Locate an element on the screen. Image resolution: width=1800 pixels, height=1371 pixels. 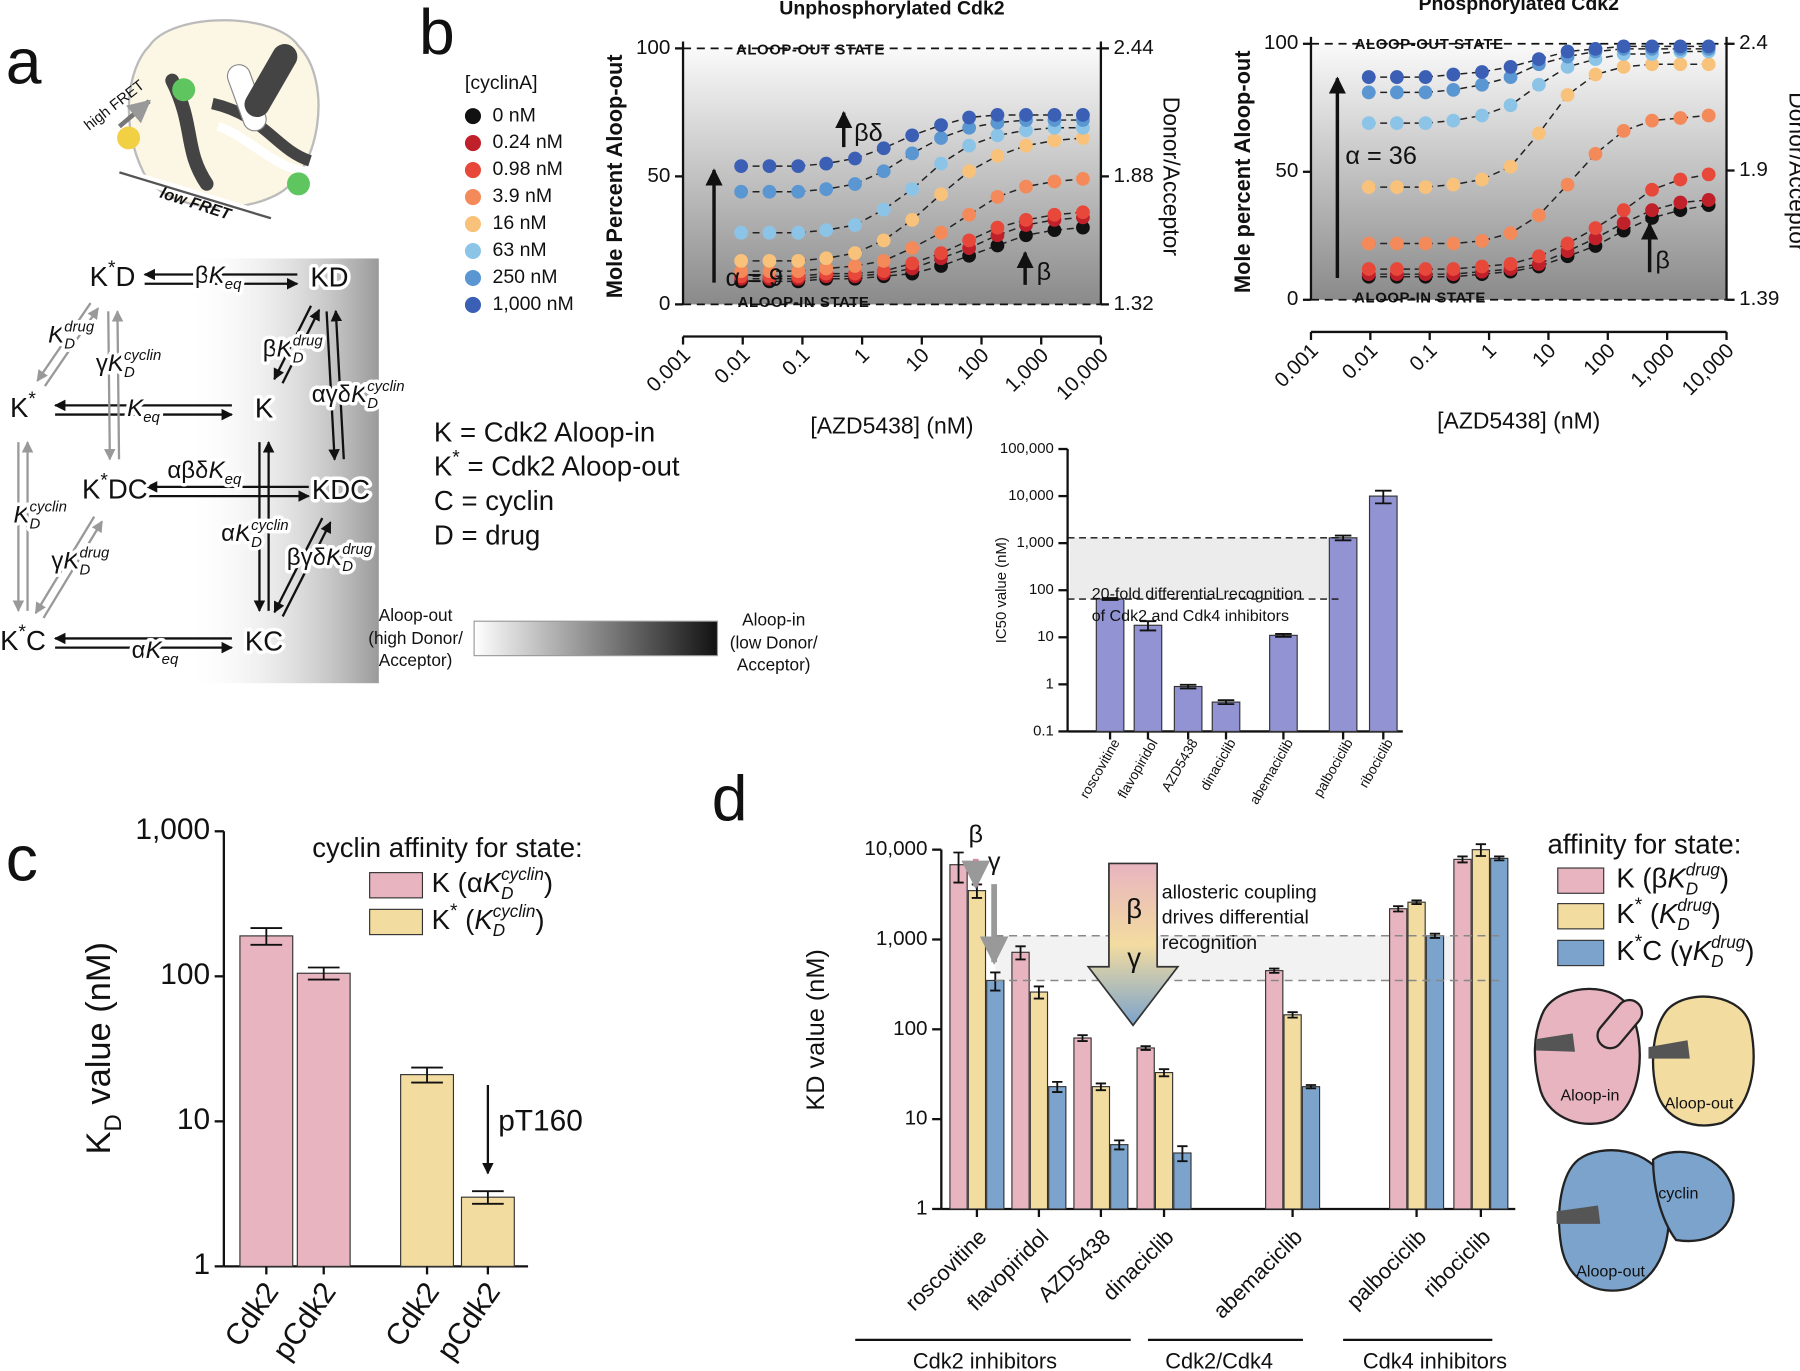
legend-label: K (βKDdrug) is located at coordinates (1672, 880).